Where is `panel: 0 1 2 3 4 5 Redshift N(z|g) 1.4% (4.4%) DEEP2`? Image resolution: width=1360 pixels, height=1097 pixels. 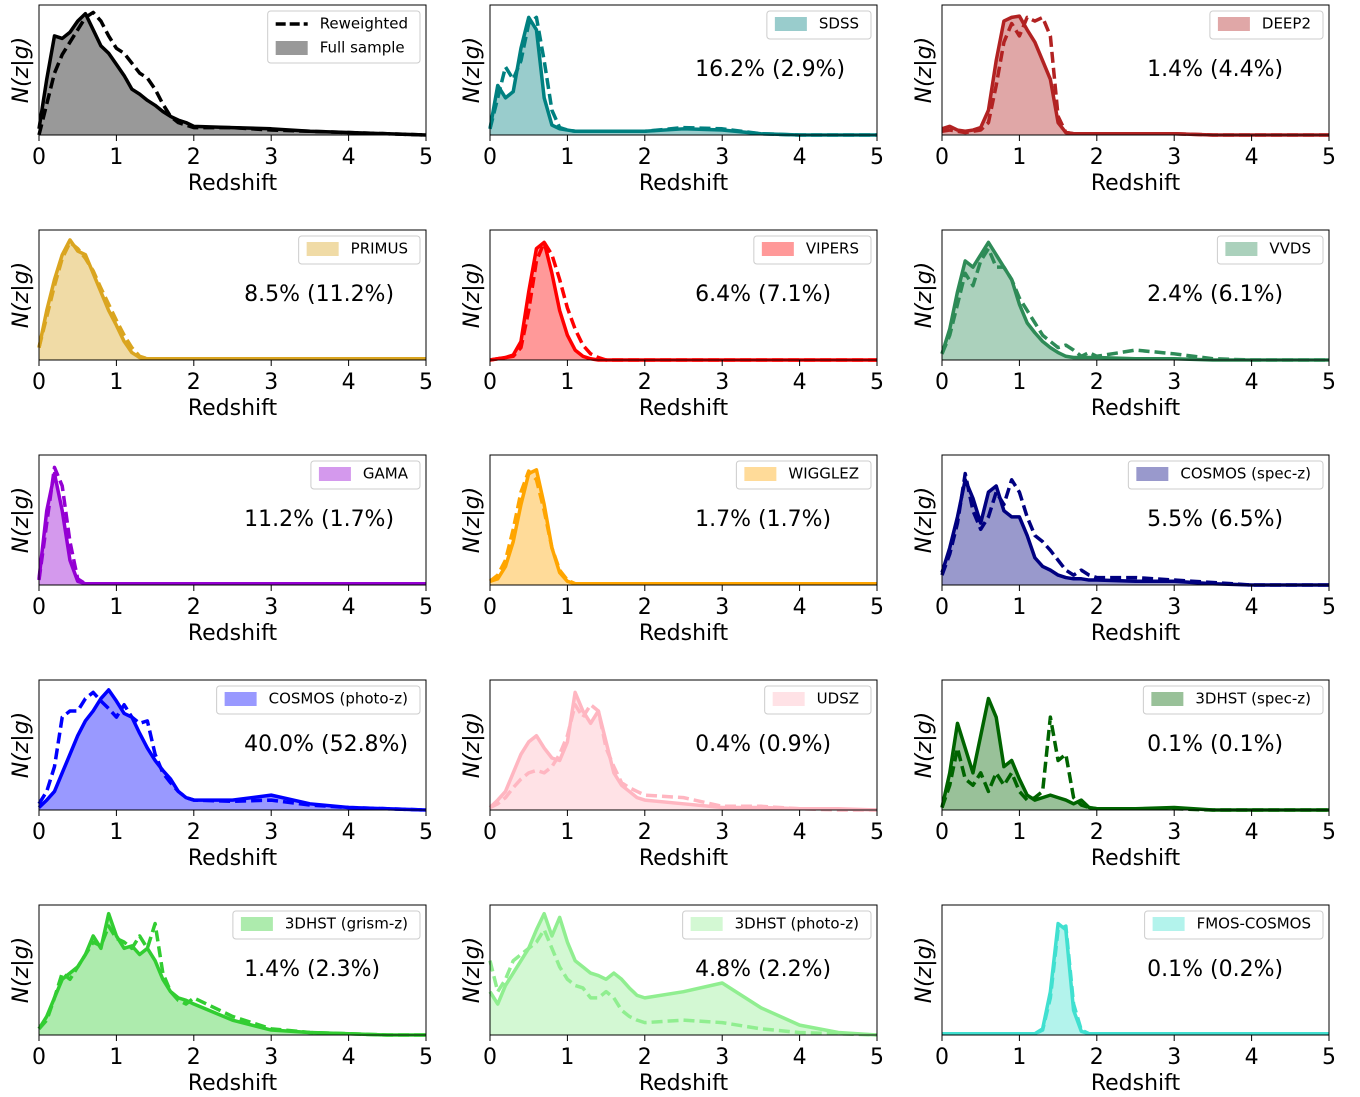 panel: 0 1 2 3 4 5 Redshift N(z|g) 1.4% (4.4%) DEEP2 is located at coordinates (1124, 100).